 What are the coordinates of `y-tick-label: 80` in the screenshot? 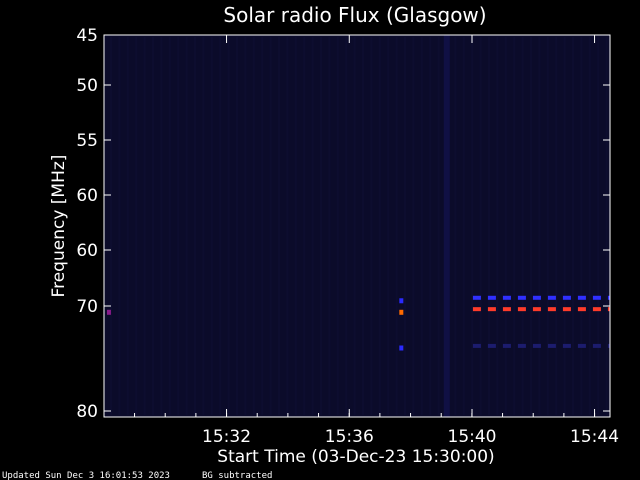 It's located at (87, 412).